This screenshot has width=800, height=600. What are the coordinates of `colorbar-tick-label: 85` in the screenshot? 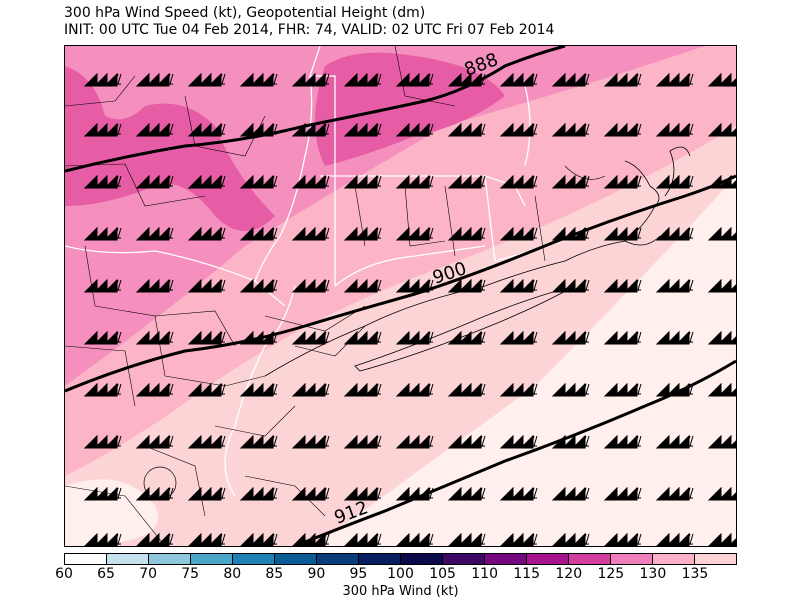 It's located at (274, 574).